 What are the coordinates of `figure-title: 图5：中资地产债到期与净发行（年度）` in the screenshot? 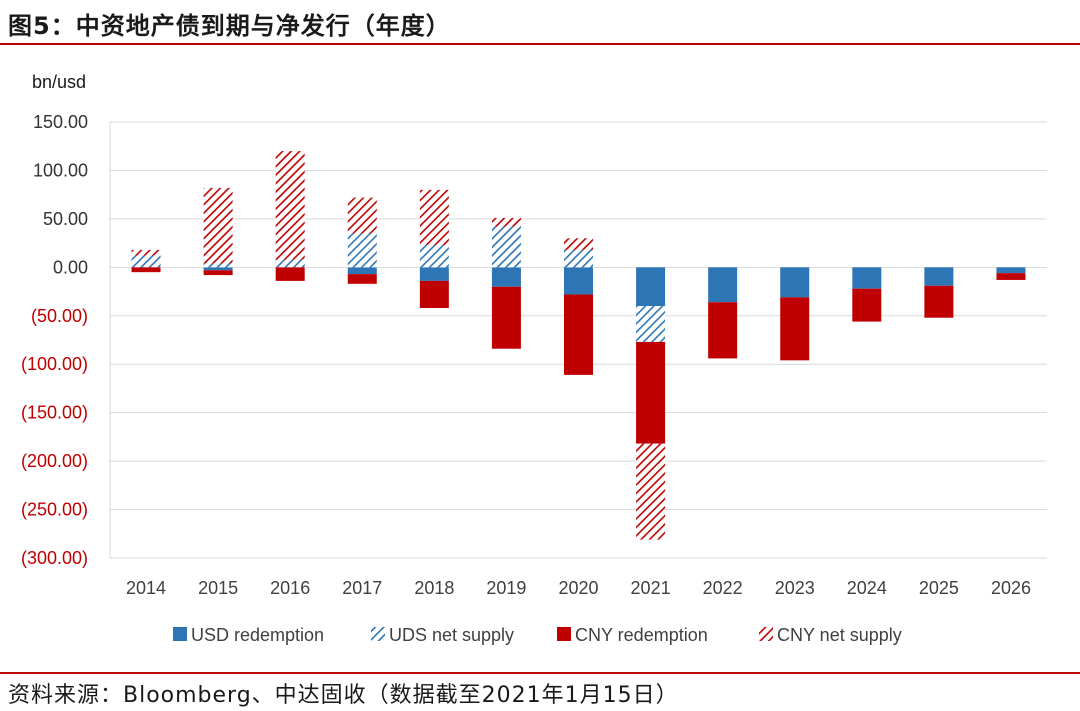 It's located at (229, 26).